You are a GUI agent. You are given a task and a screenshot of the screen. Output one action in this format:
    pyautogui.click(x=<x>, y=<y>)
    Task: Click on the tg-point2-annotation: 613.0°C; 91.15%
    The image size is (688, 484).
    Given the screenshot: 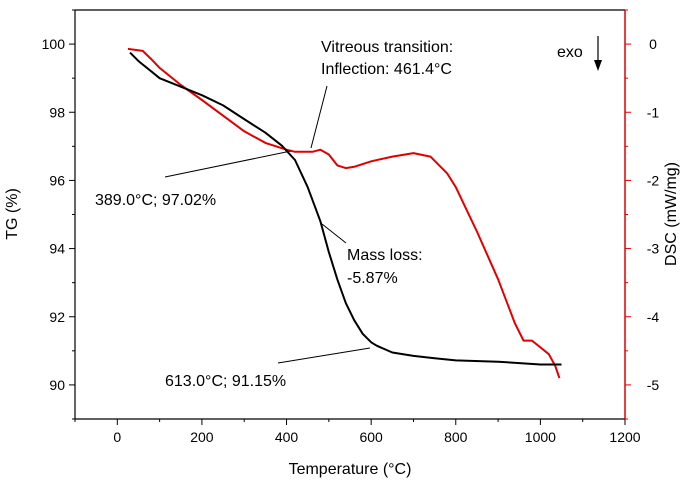 What is the action you would take?
    pyautogui.click(x=225, y=381)
    